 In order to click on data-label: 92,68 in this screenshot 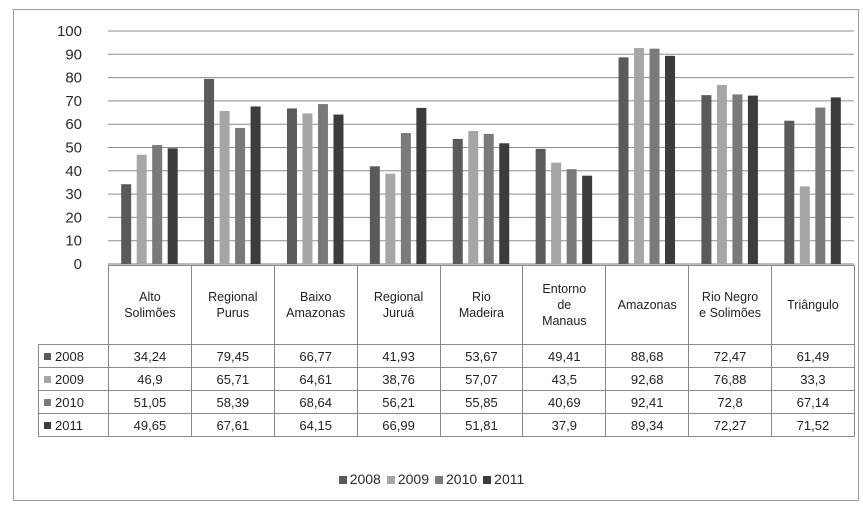, I will do `click(647, 379)`.